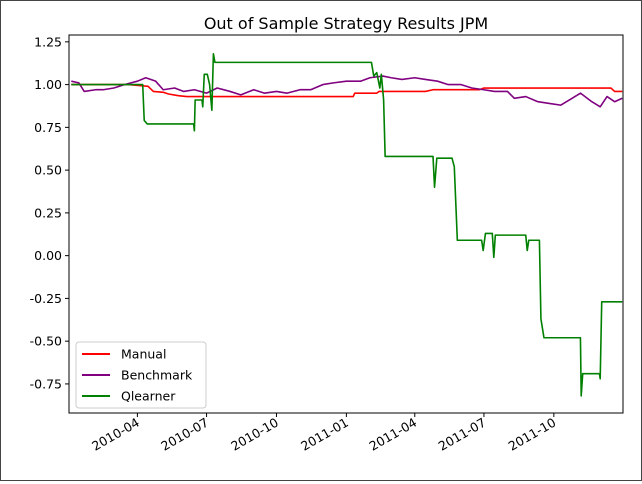 The width and height of the screenshot is (642, 484). I want to click on x-tick-label: 2011-10, so click(532, 434).